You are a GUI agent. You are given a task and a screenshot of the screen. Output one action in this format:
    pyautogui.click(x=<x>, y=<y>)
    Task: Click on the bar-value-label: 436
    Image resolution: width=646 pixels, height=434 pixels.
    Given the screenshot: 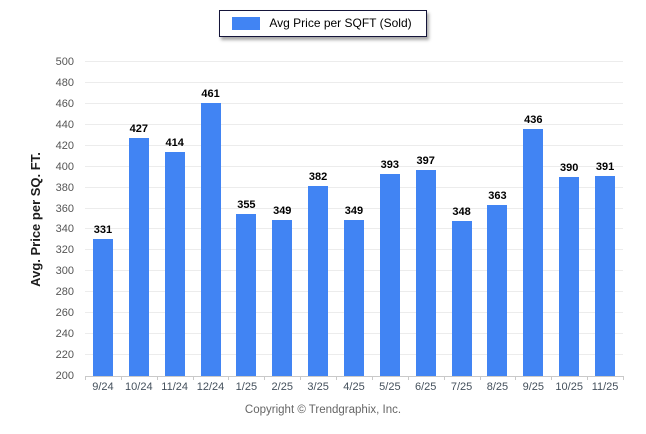 What is the action you would take?
    pyautogui.click(x=533, y=120)
    